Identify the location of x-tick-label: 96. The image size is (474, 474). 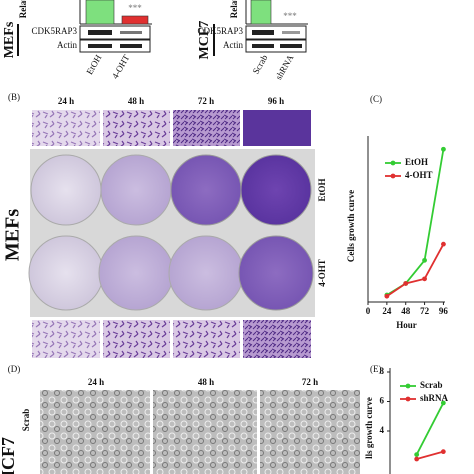
(444, 311).